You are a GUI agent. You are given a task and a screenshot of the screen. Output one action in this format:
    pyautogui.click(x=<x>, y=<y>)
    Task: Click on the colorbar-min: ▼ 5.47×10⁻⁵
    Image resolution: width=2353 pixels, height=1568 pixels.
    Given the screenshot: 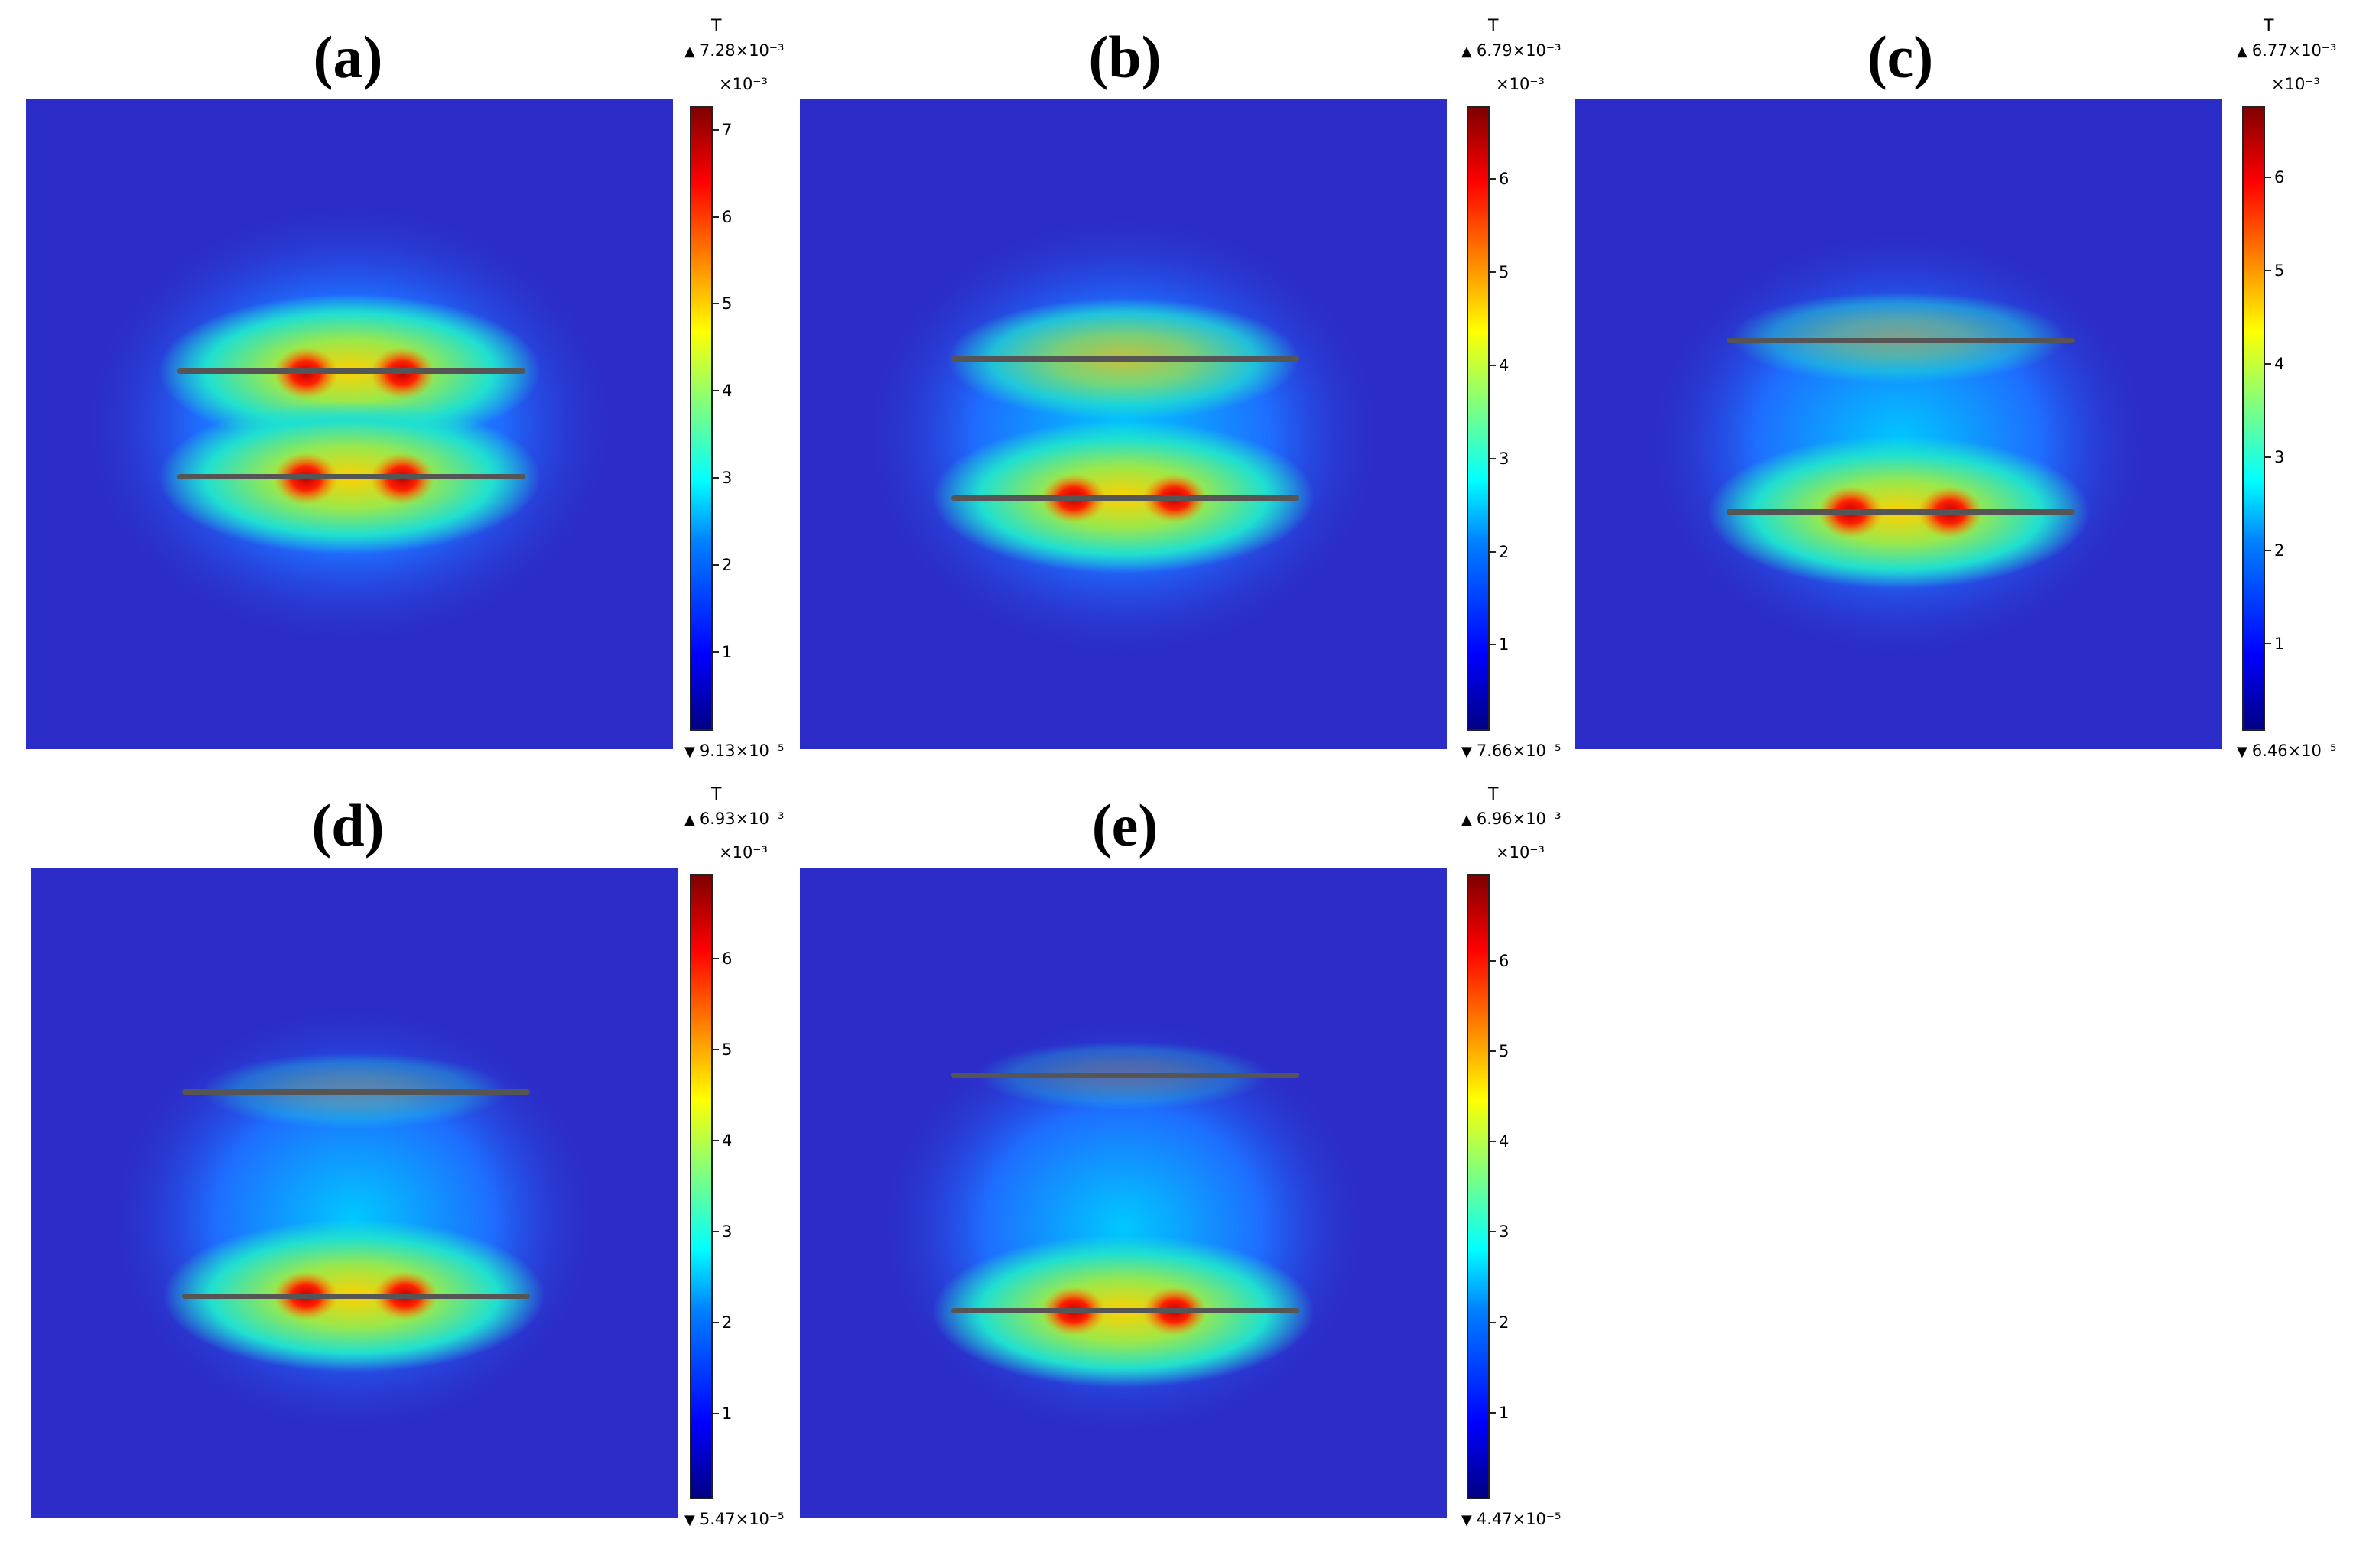 What is the action you would take?
    pyautogui.click(x=734, y=1519)
    